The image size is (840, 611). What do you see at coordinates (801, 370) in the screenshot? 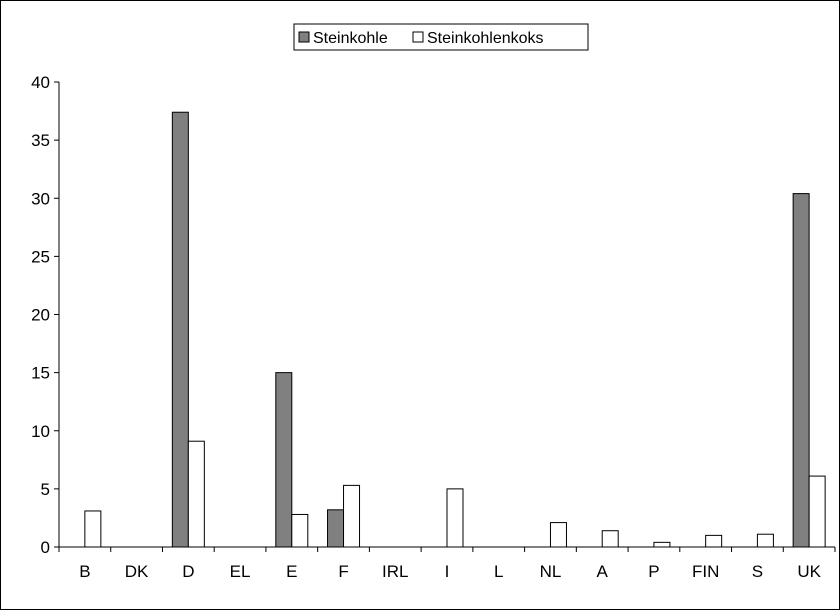
I see `bar-steinkohle-uk` at bounding box center [801, 370].